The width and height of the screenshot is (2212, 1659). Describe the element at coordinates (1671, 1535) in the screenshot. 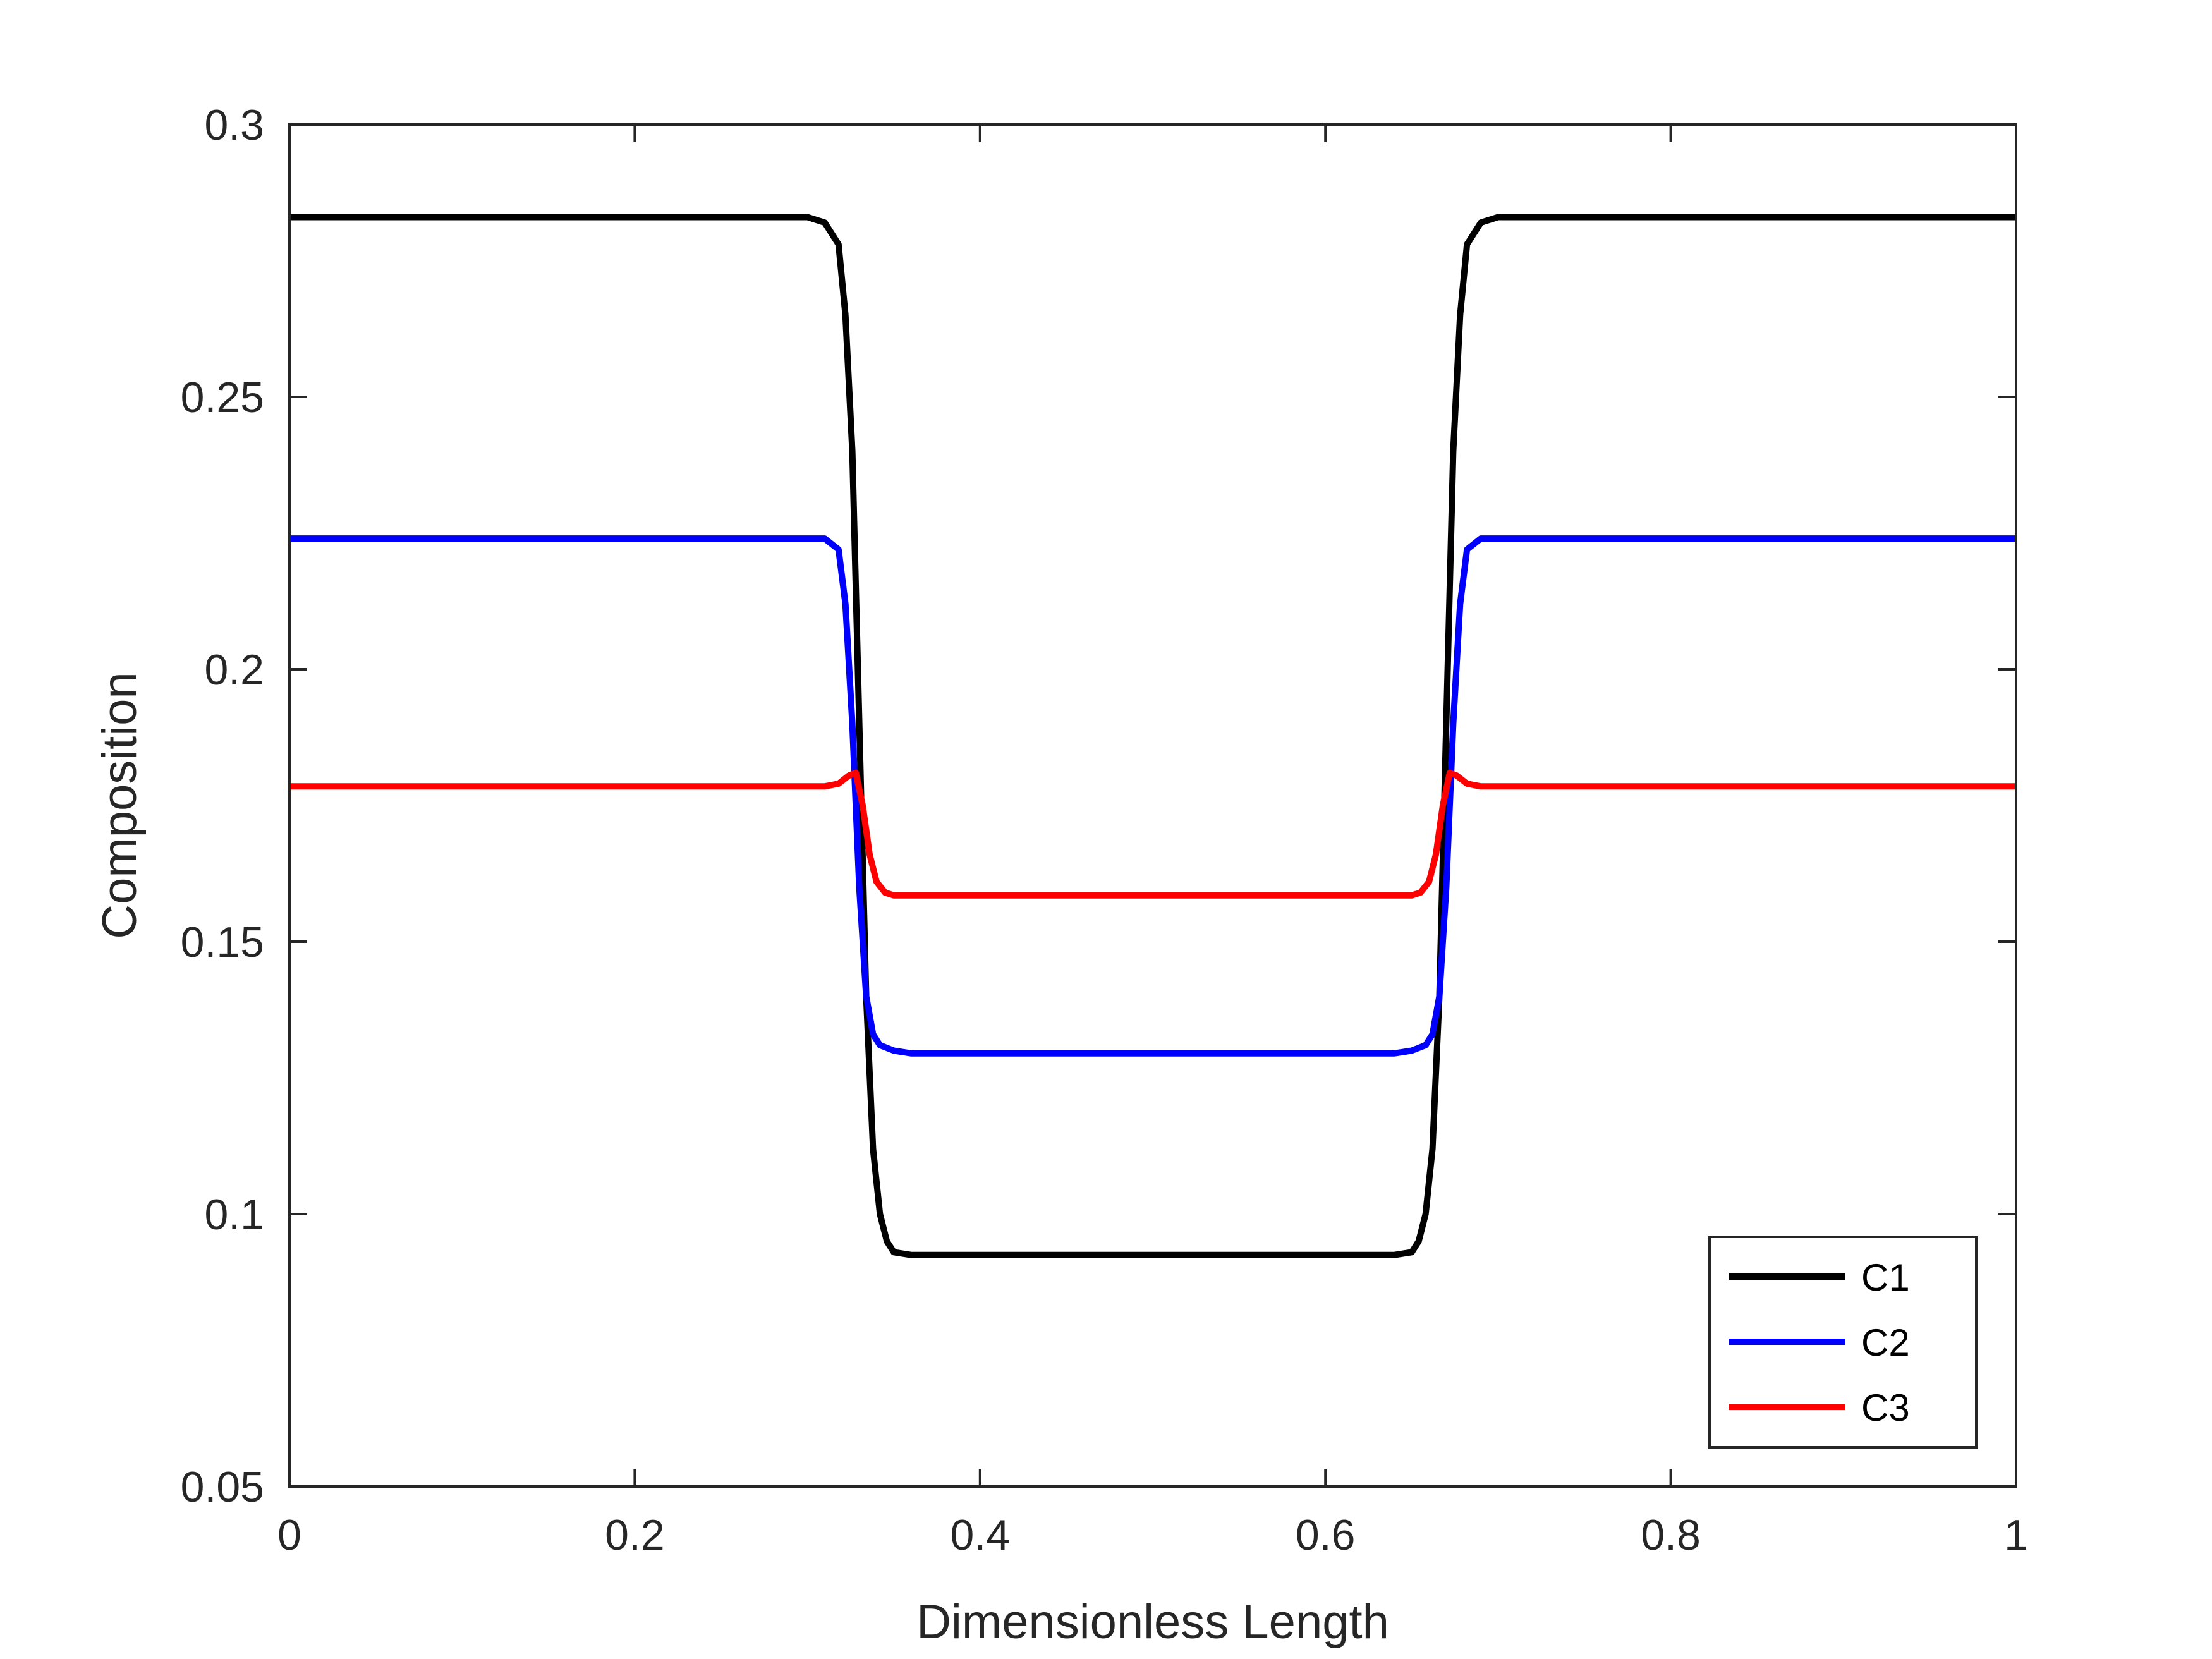

I see `x-tick-label: 0.8` at that location.